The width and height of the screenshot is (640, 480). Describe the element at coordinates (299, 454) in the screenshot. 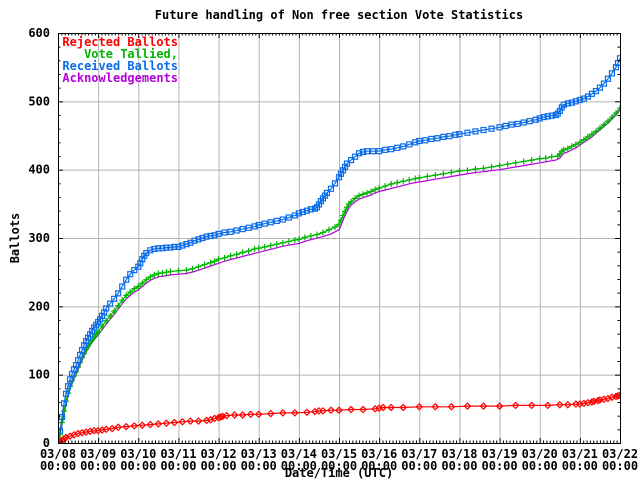

I see `x-tick-label: 03/14` at that location.